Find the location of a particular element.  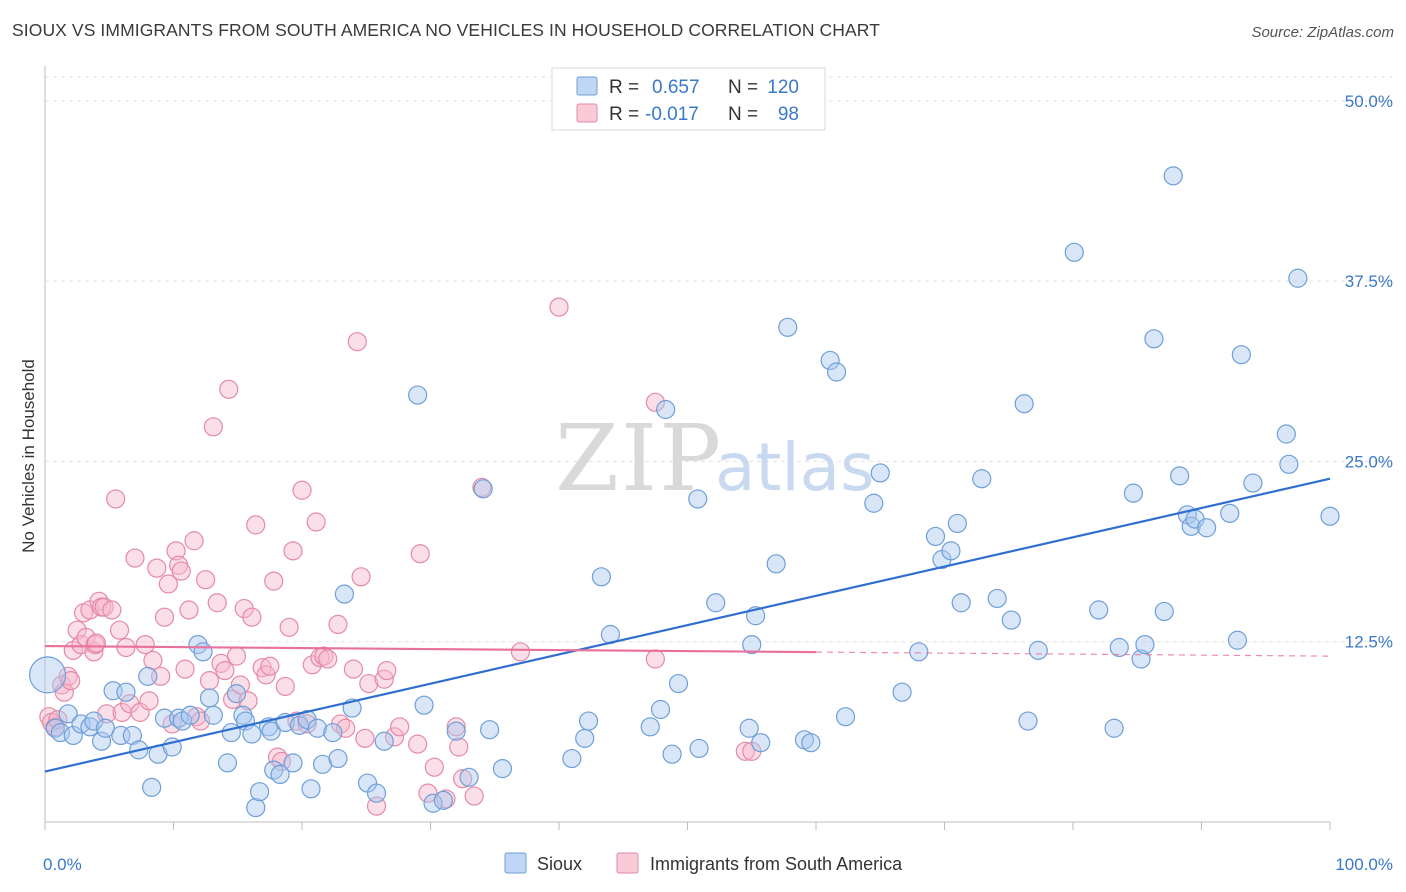

legend-n-value-1: 120 is located at coordinates (783, 87).